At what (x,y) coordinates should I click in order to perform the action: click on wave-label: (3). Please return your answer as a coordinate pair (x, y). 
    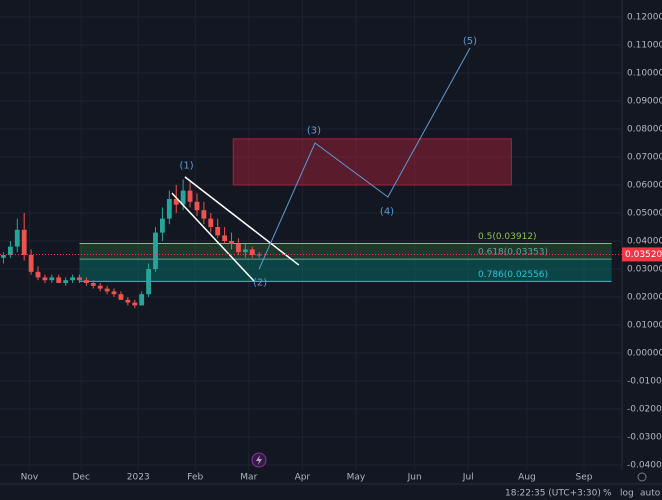
    Looking at the image, I should click on (314, 130).